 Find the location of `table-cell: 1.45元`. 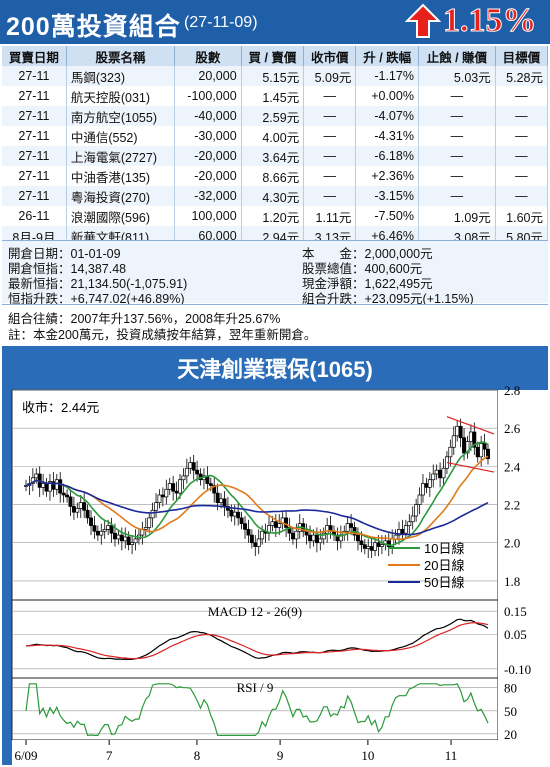

table-cell: 1.45元 is located at coordinates (273, 96).